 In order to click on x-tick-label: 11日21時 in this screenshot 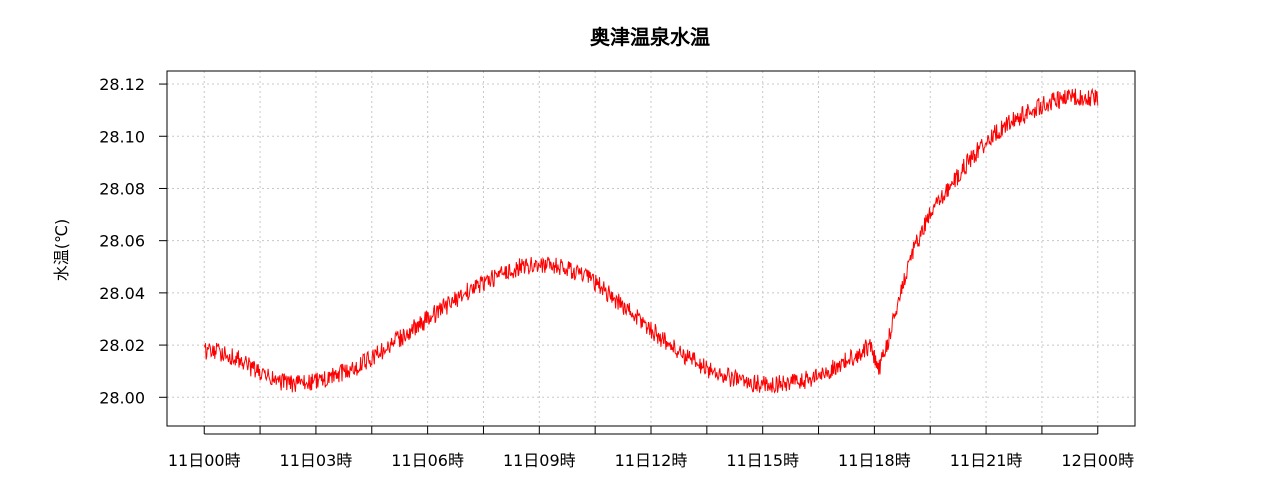, I will do `click(986, 460)`.